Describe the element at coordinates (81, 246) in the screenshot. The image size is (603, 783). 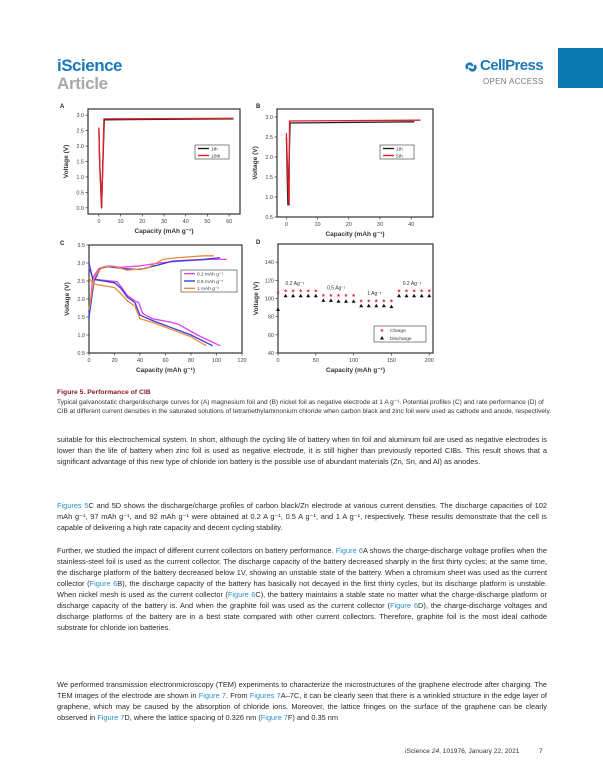
I see `y-tick-label: 3.5` at that location.